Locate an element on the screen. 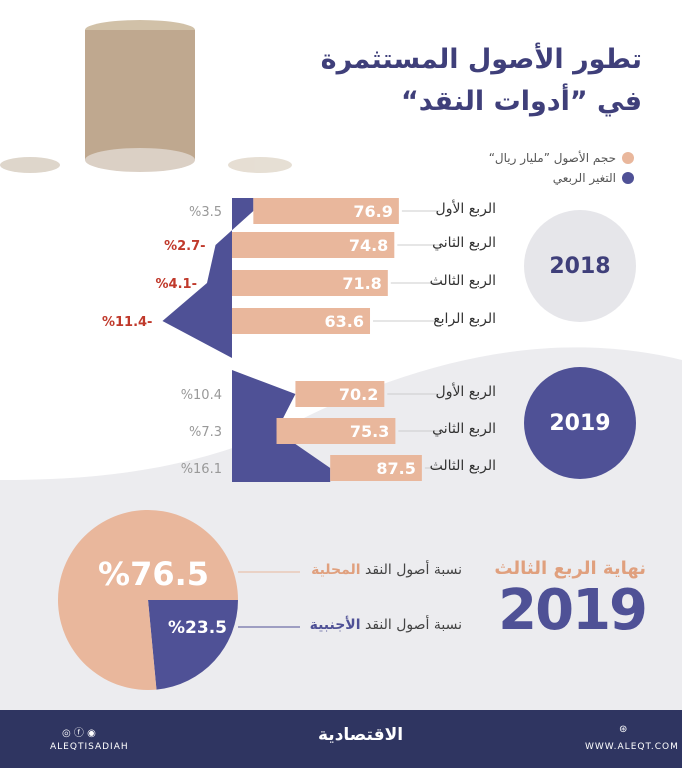 This screenshot has height=768, width=682. bar-value-label: 75.3 is located at coordinates (369, 431).